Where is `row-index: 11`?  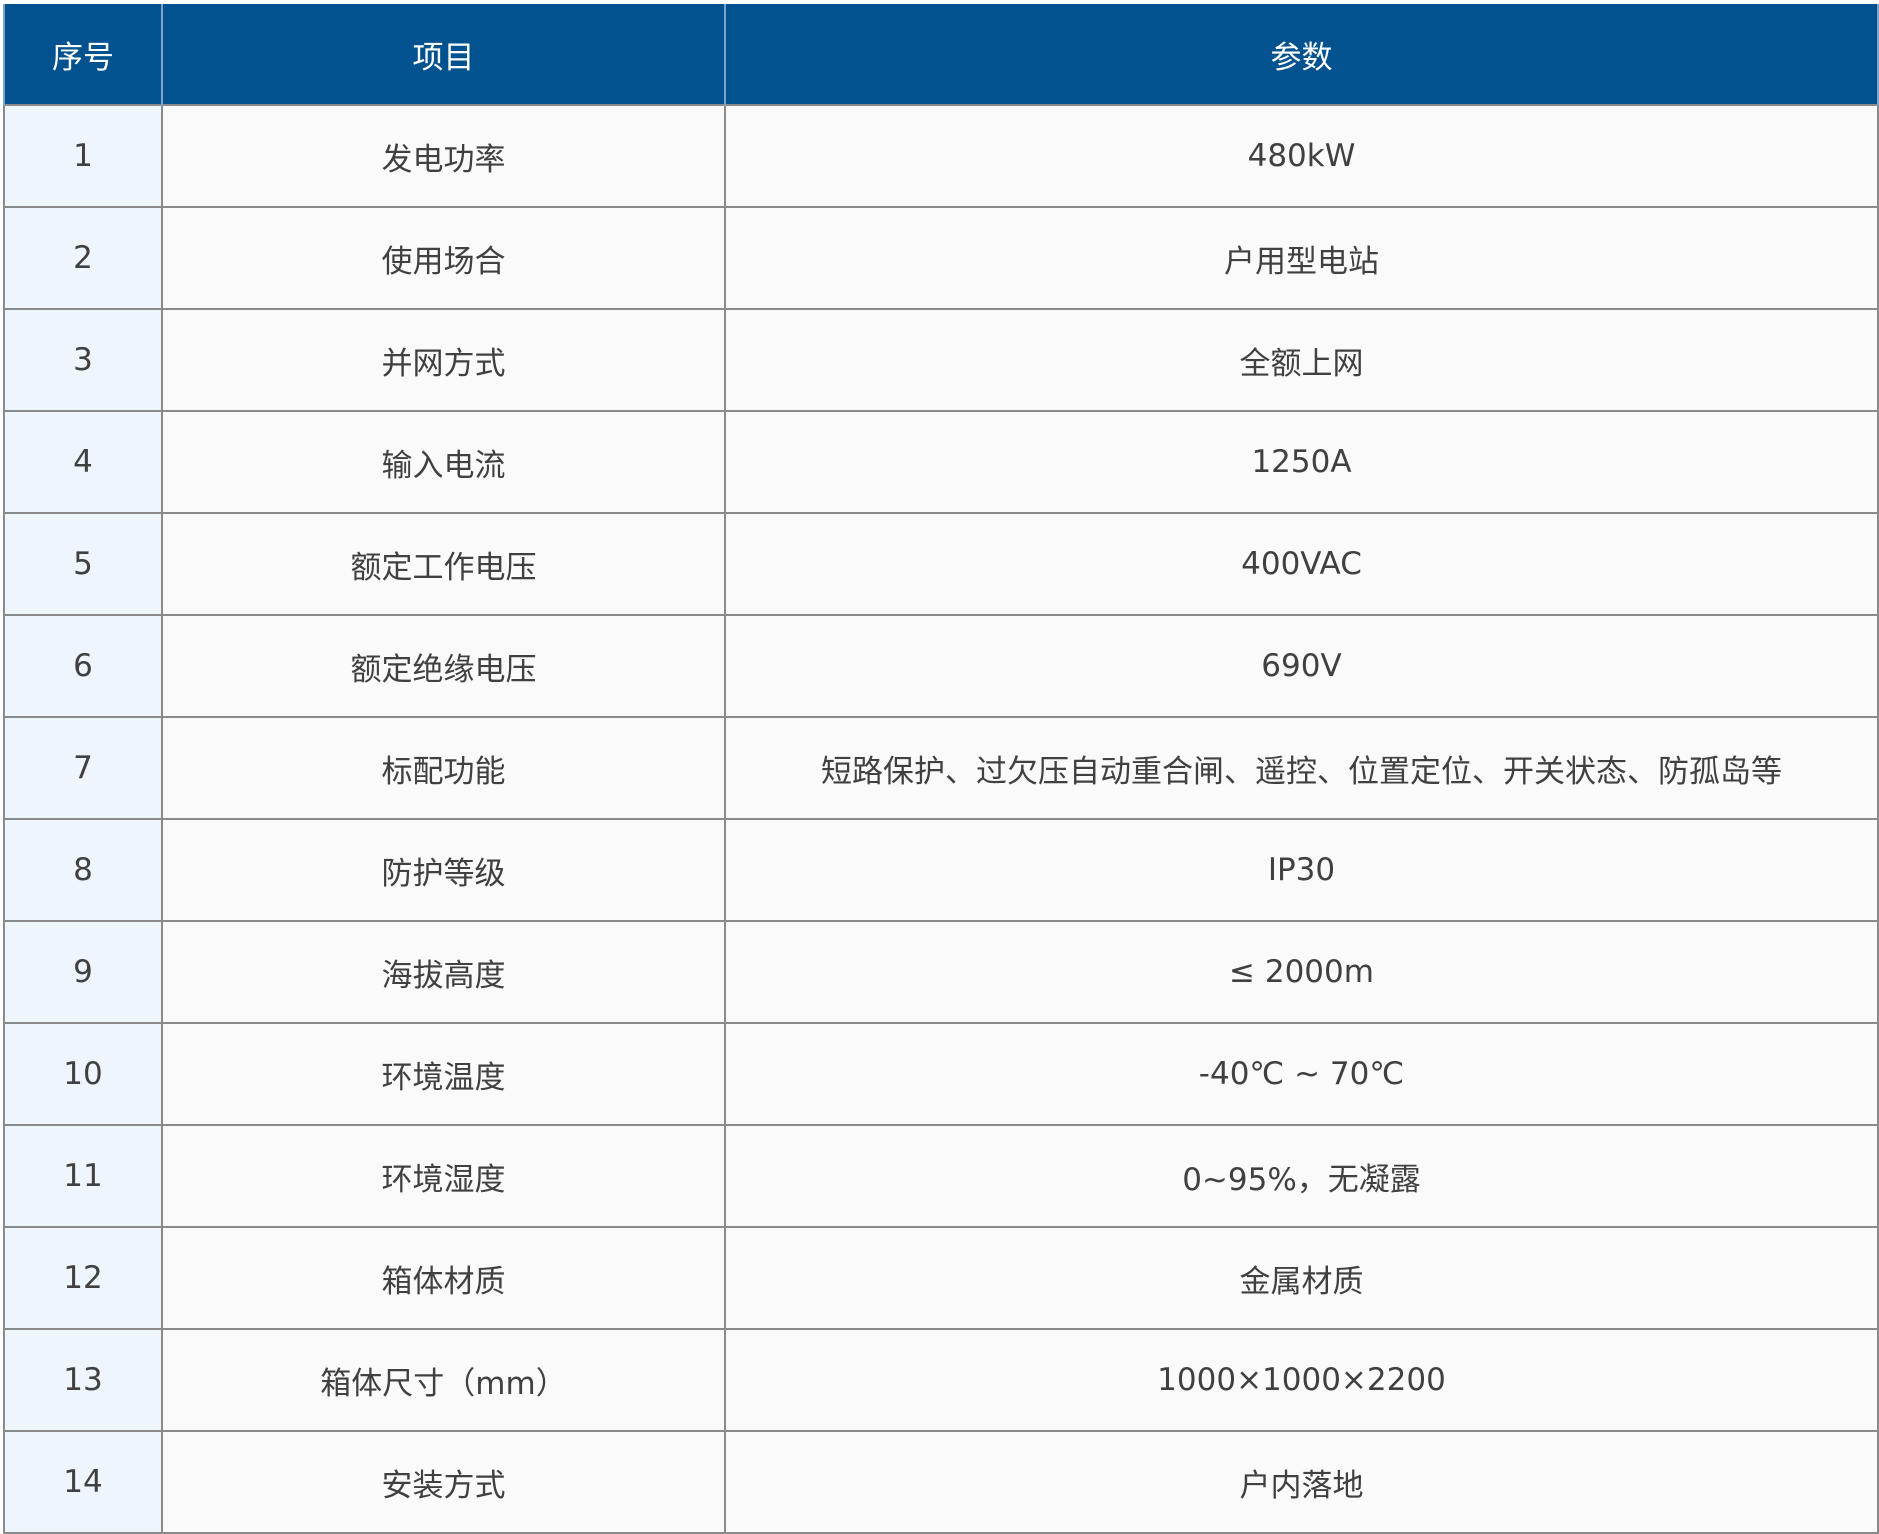 row-index: 11 is located at coordinates (83, 1176).